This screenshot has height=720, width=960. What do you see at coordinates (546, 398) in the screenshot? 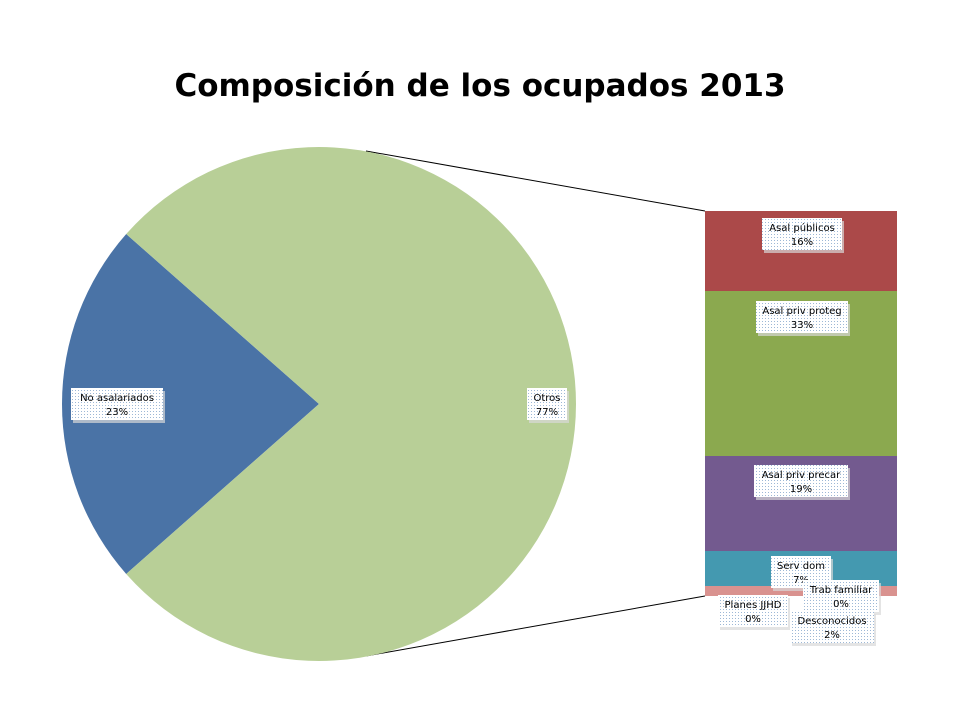
I see `data-label-name: Otros` at bounding box center [546, 398].